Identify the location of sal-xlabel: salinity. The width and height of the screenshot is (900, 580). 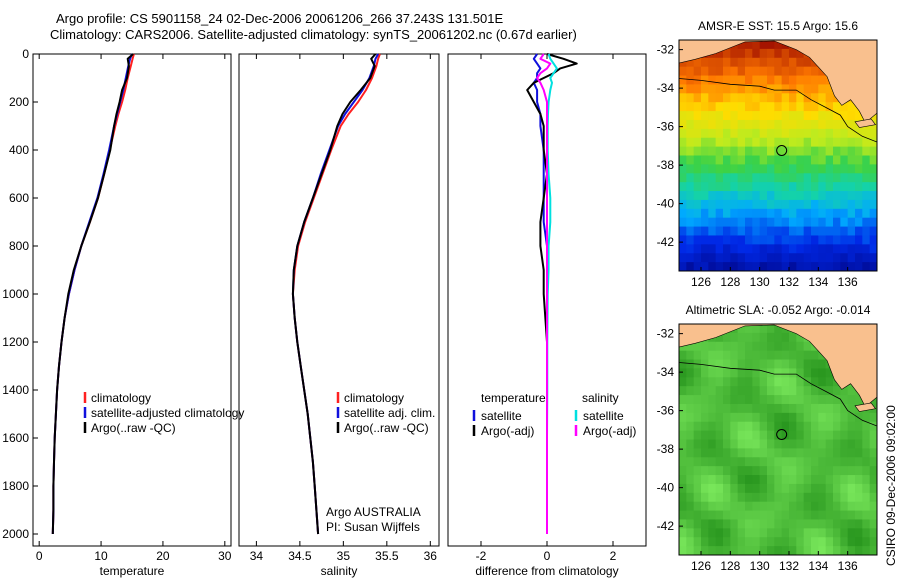
(339, 571).